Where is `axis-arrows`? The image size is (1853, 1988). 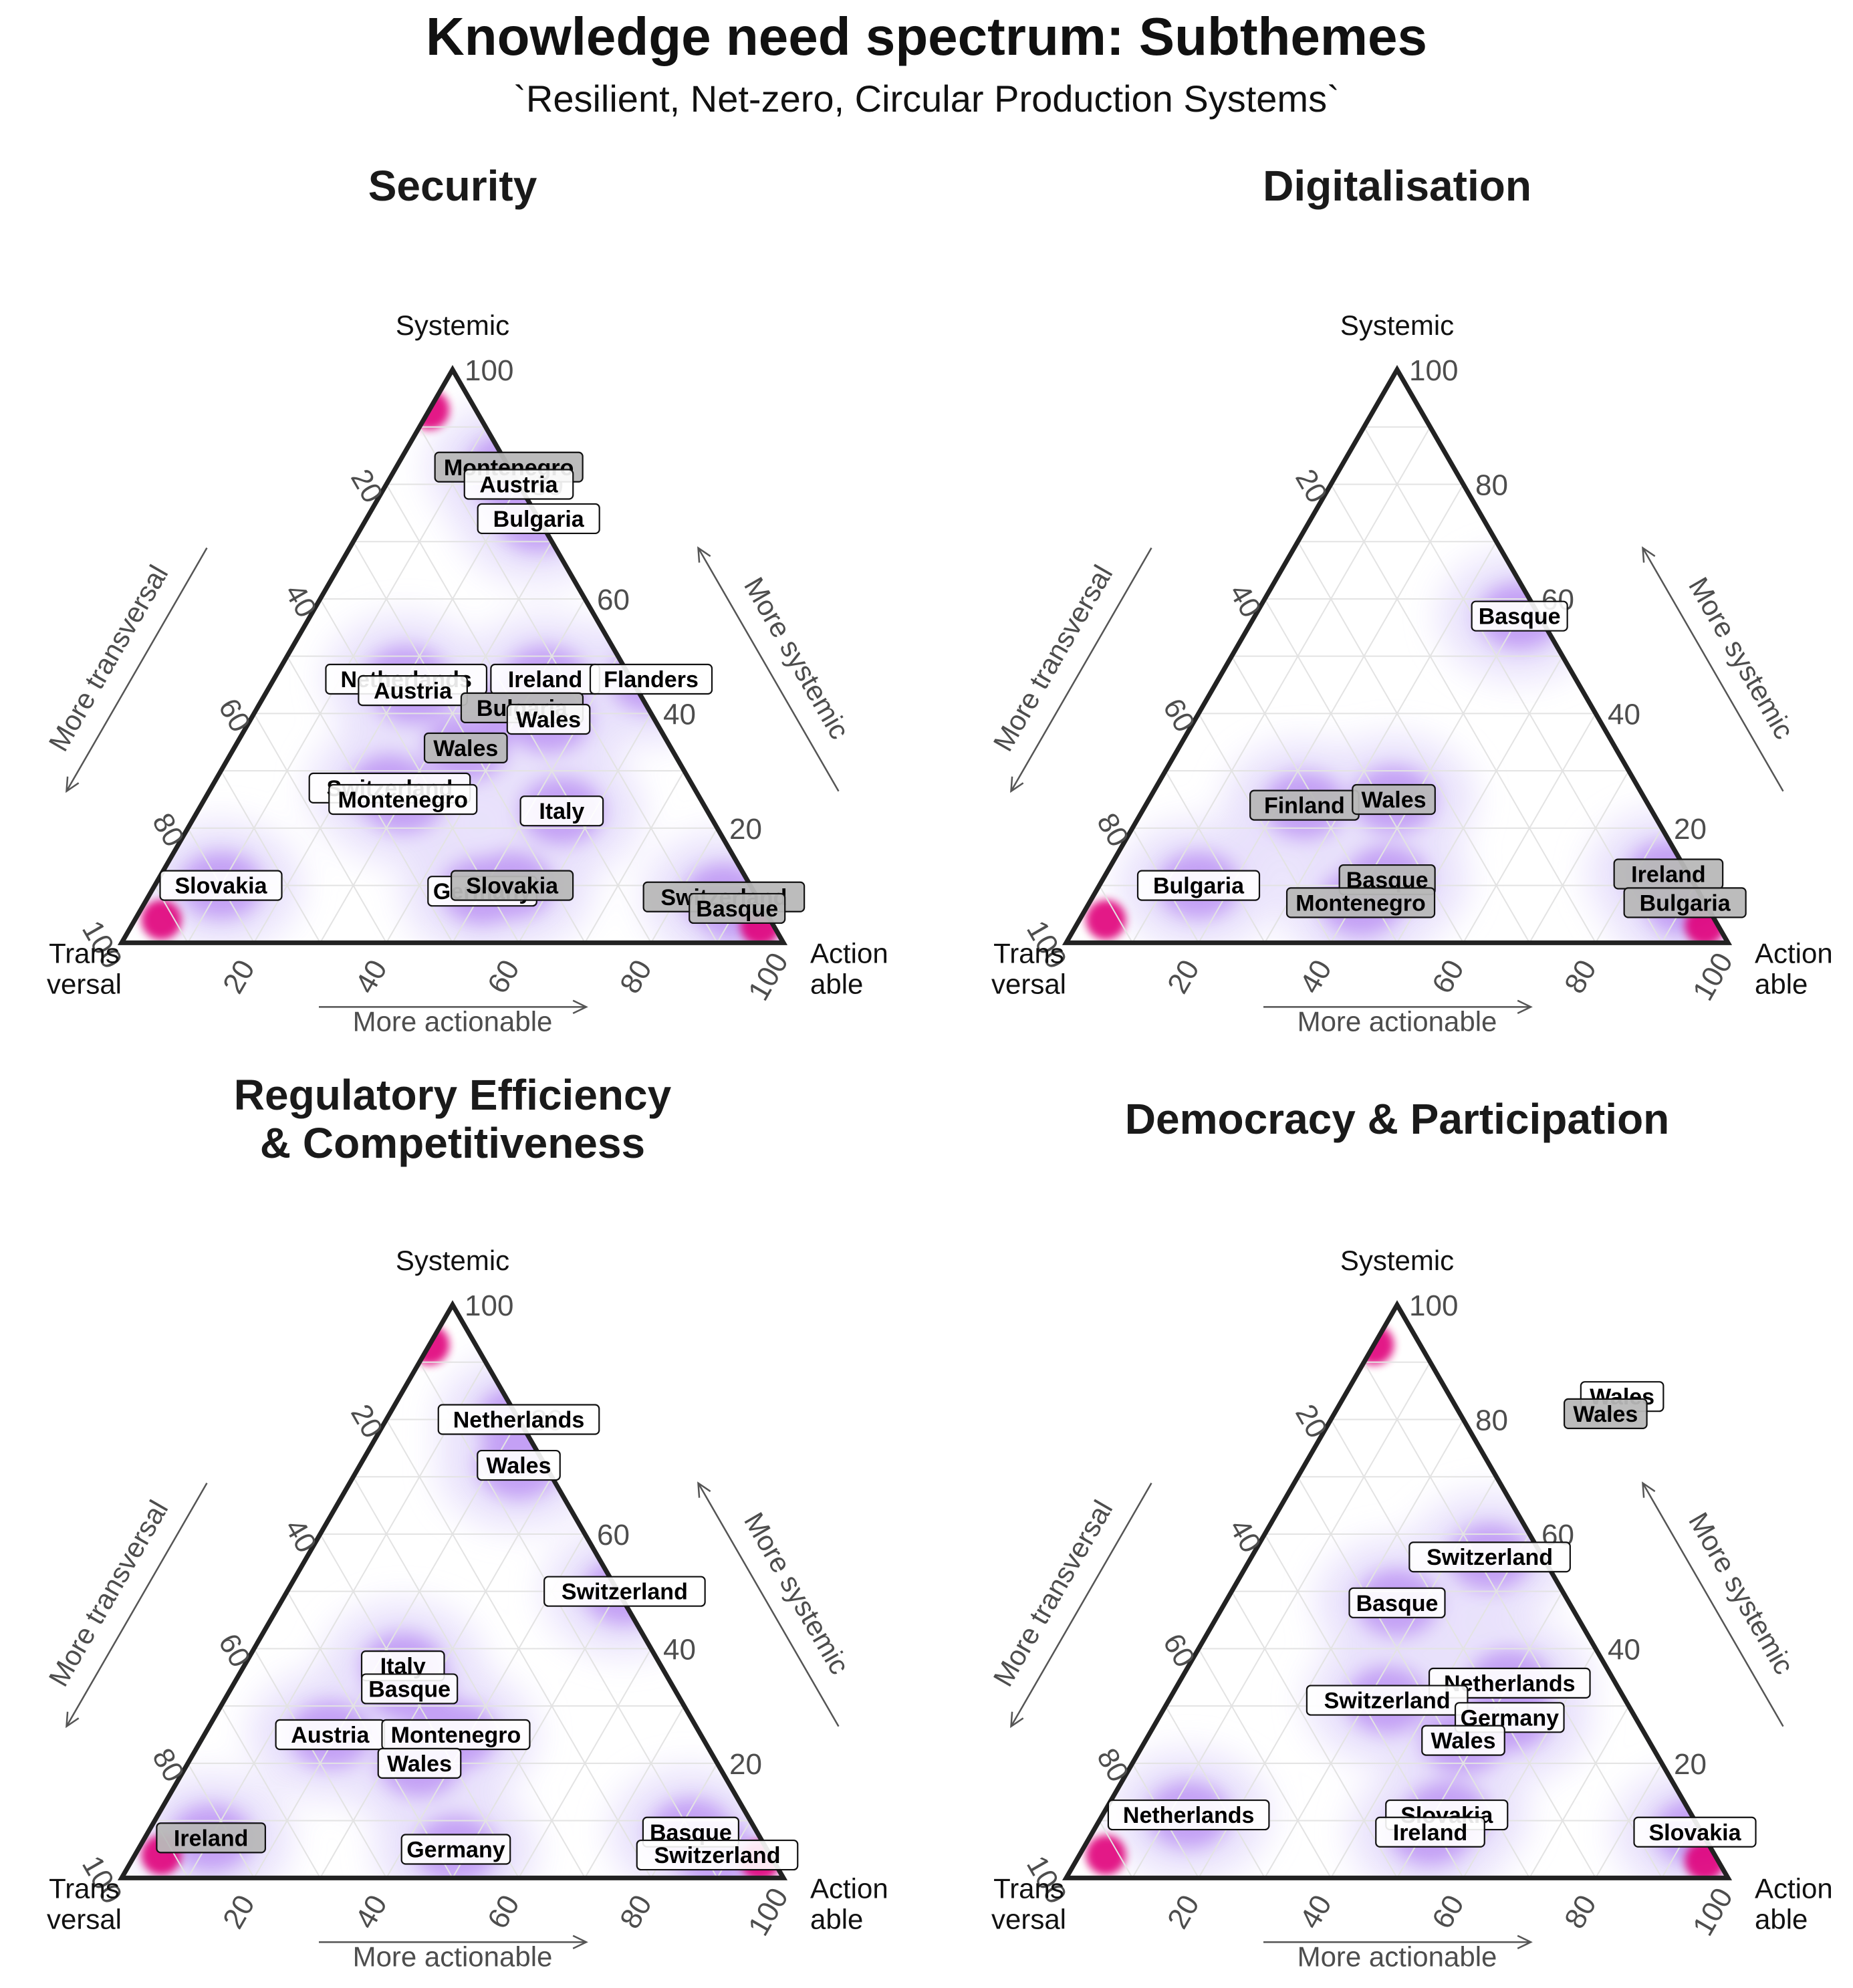 axis-arrows is located at coordinates (1397, 780).